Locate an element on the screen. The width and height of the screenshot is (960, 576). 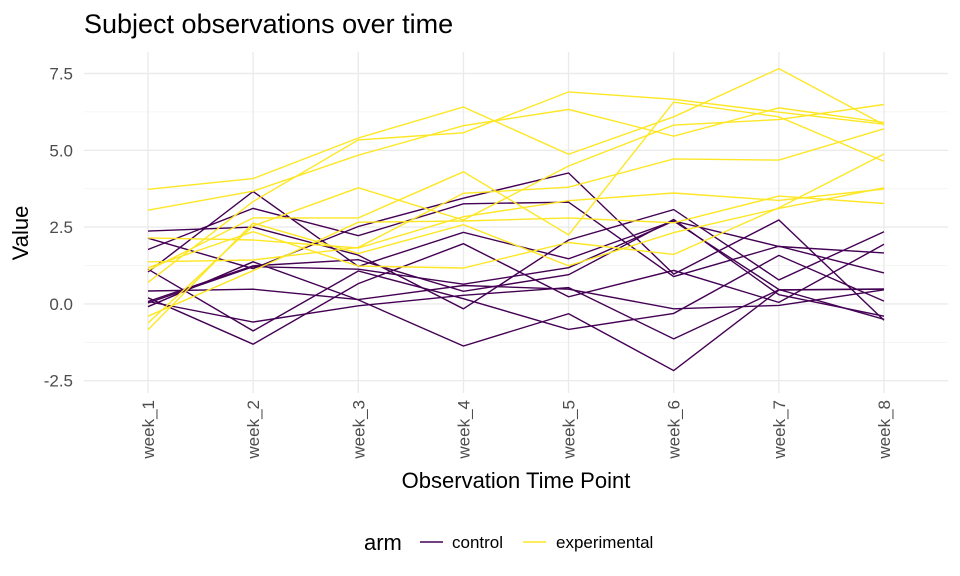
x-tick-label: week_1 is located at coordinates (148, 430).